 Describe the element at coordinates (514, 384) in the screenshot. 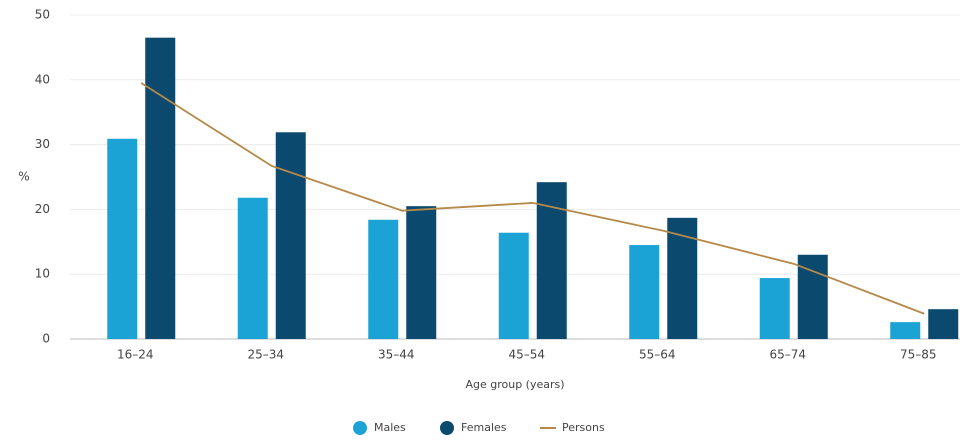

I see `x-axis-label: Age group (years)` at that location.